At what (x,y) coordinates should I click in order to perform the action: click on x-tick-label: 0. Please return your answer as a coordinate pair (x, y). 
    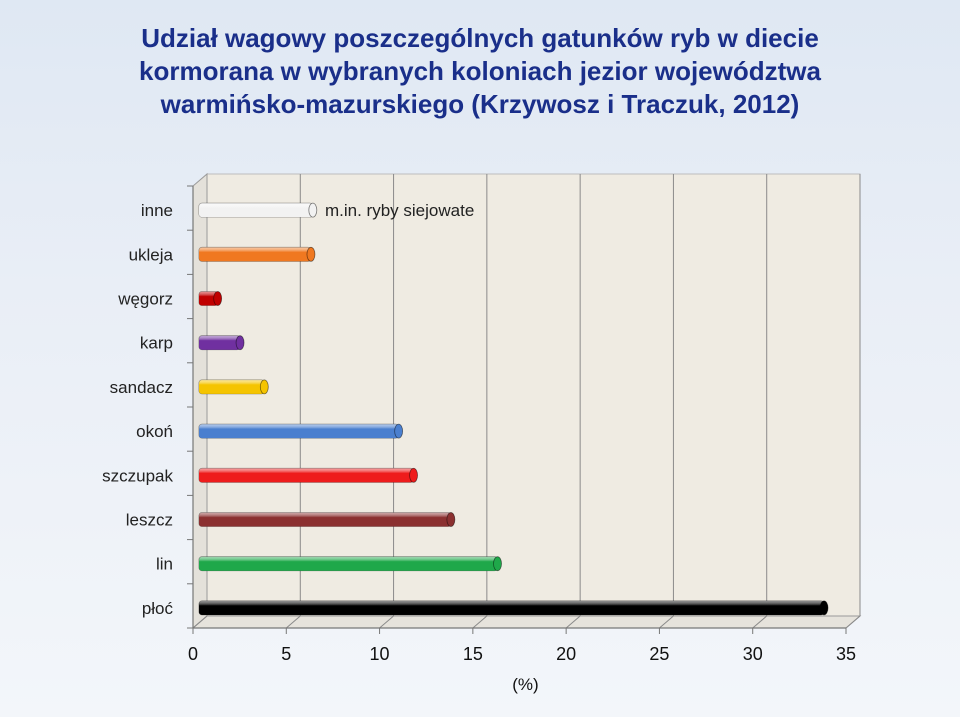
    Looking at the image, I should click on (193, 654).